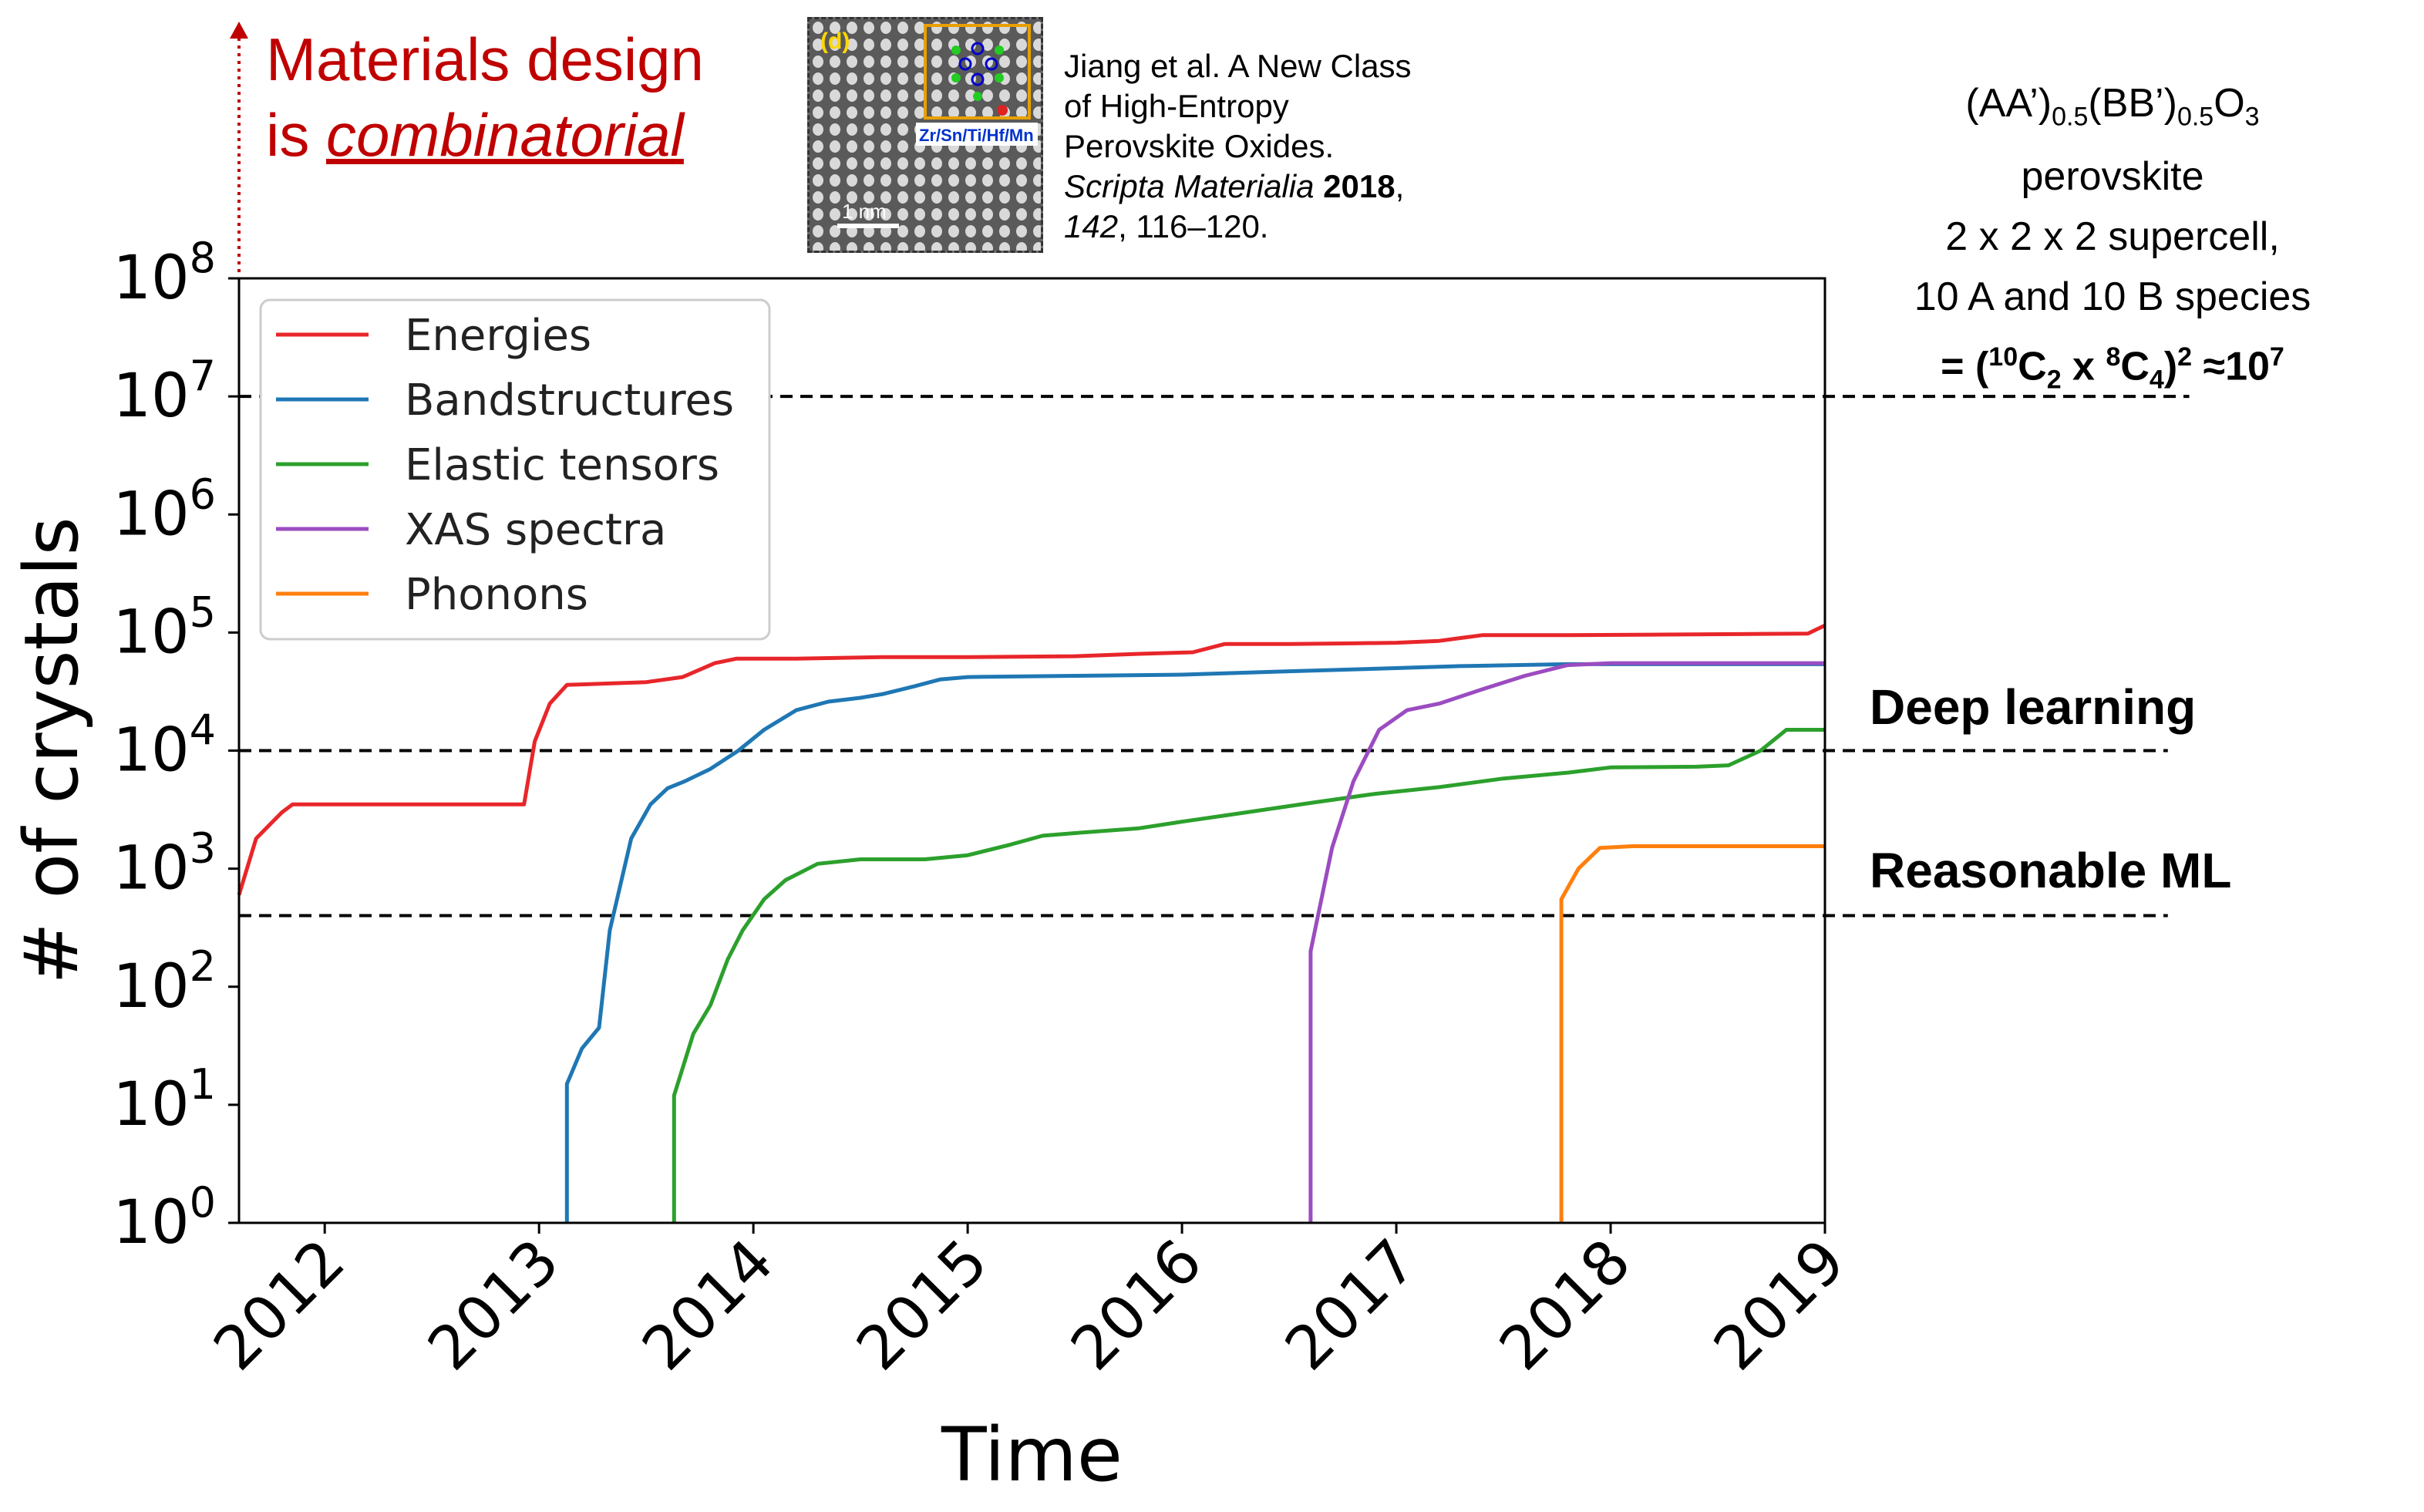 Image resolution: width=2424 pixels, height=1512 pixels. What do you see at coordinates (2135, 366) in the screenshot?
I see `formula-c2: C` at bounding box center [2135, 366].